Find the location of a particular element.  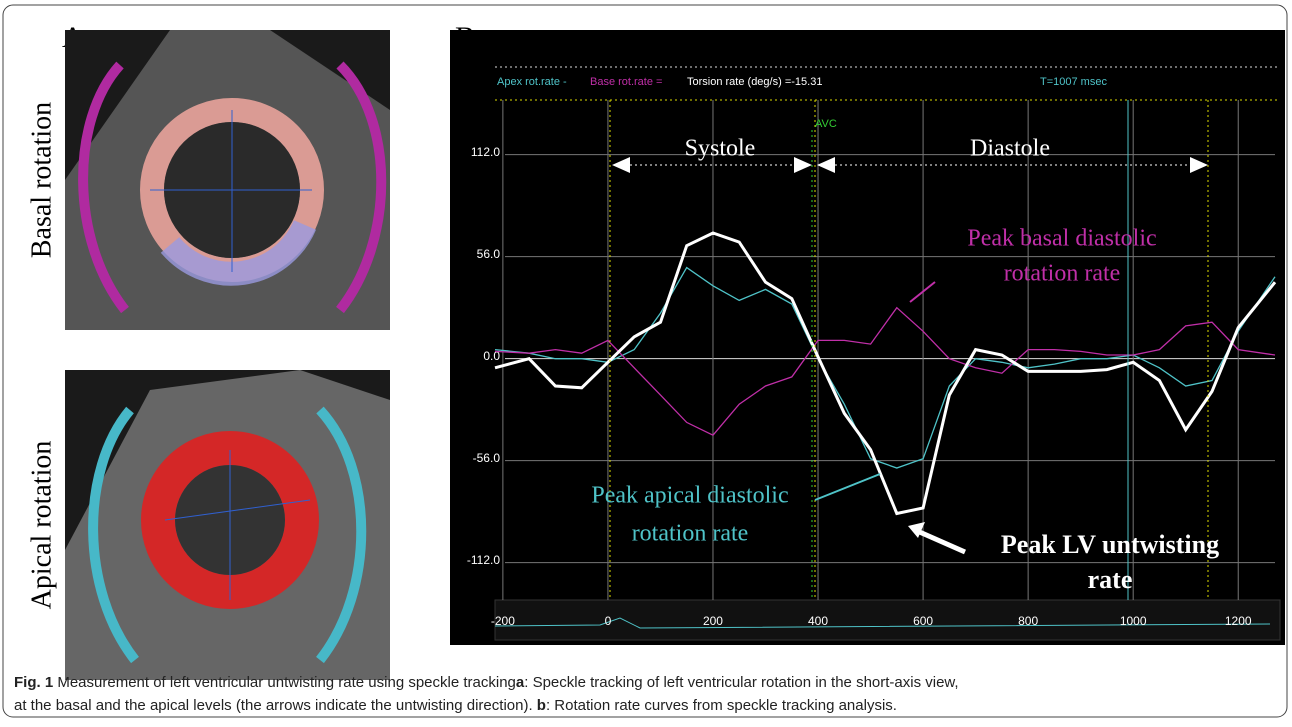

echo-image-apical is located at coordinates (227, 525).